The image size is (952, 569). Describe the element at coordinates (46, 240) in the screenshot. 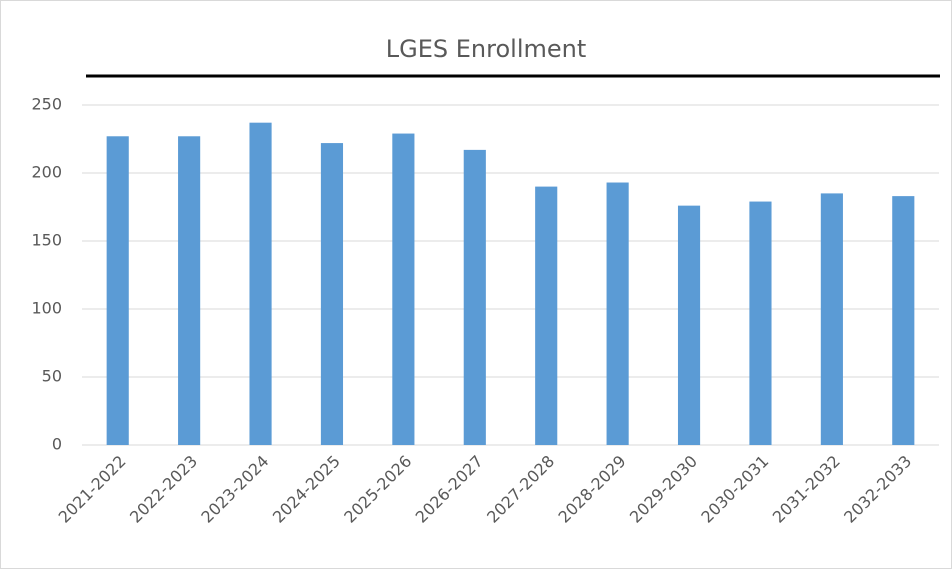

I see `y-tick-label: 150` at that location.